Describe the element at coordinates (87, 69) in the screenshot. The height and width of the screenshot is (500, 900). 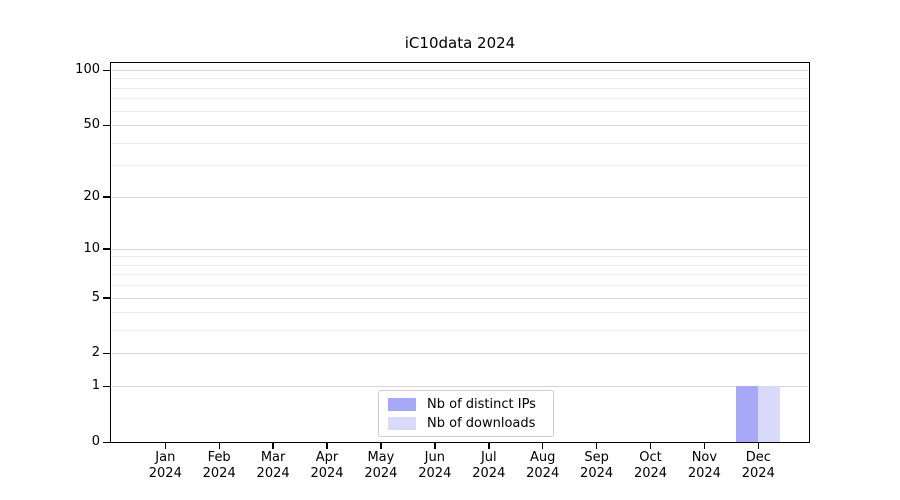
I see `y-tick-label: 100` at that location.